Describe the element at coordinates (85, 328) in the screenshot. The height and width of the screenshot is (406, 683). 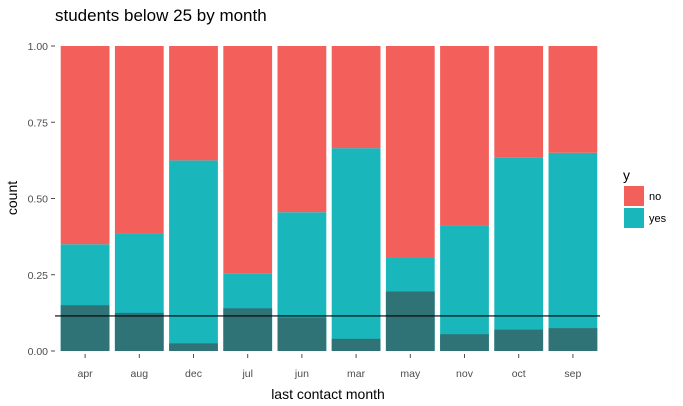
I see `overlay-bar-apr` at that location.